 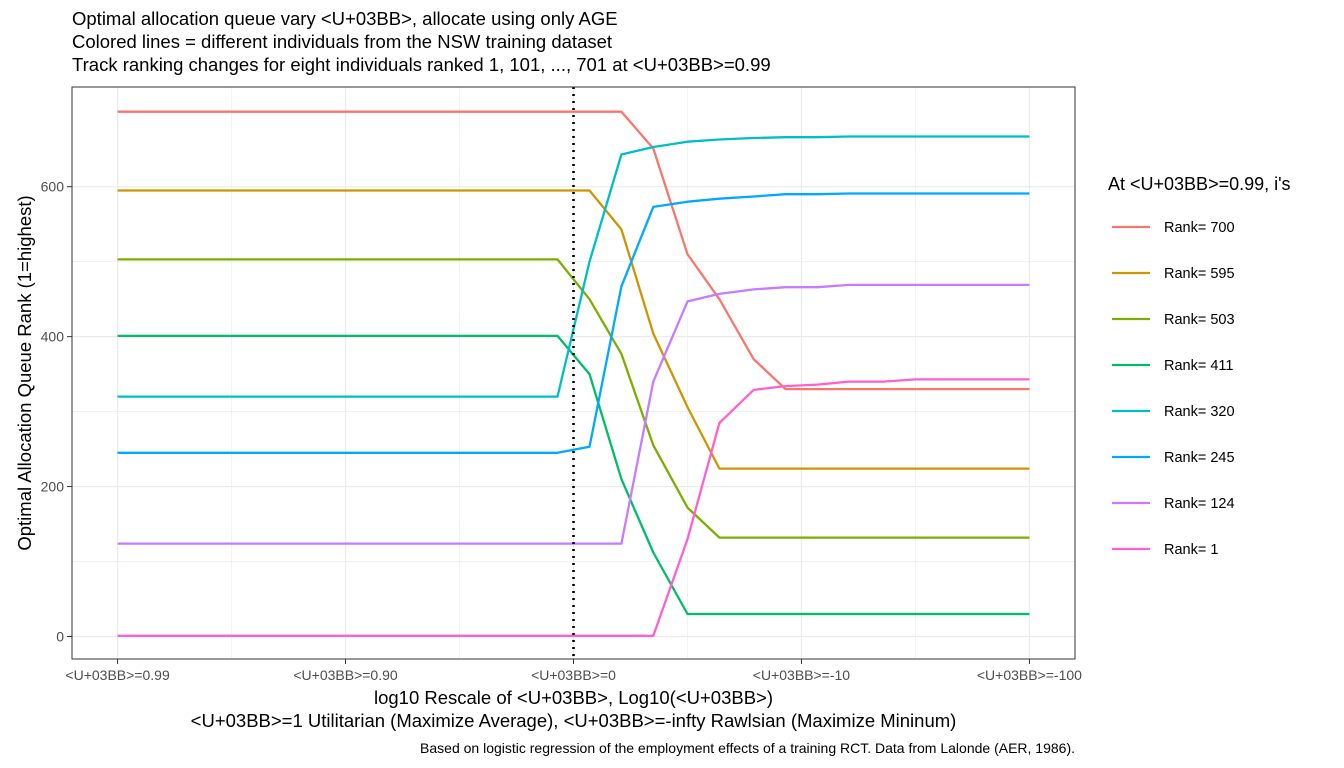 I want to click on y-tick-label: 0, so click(x=60, y=637).